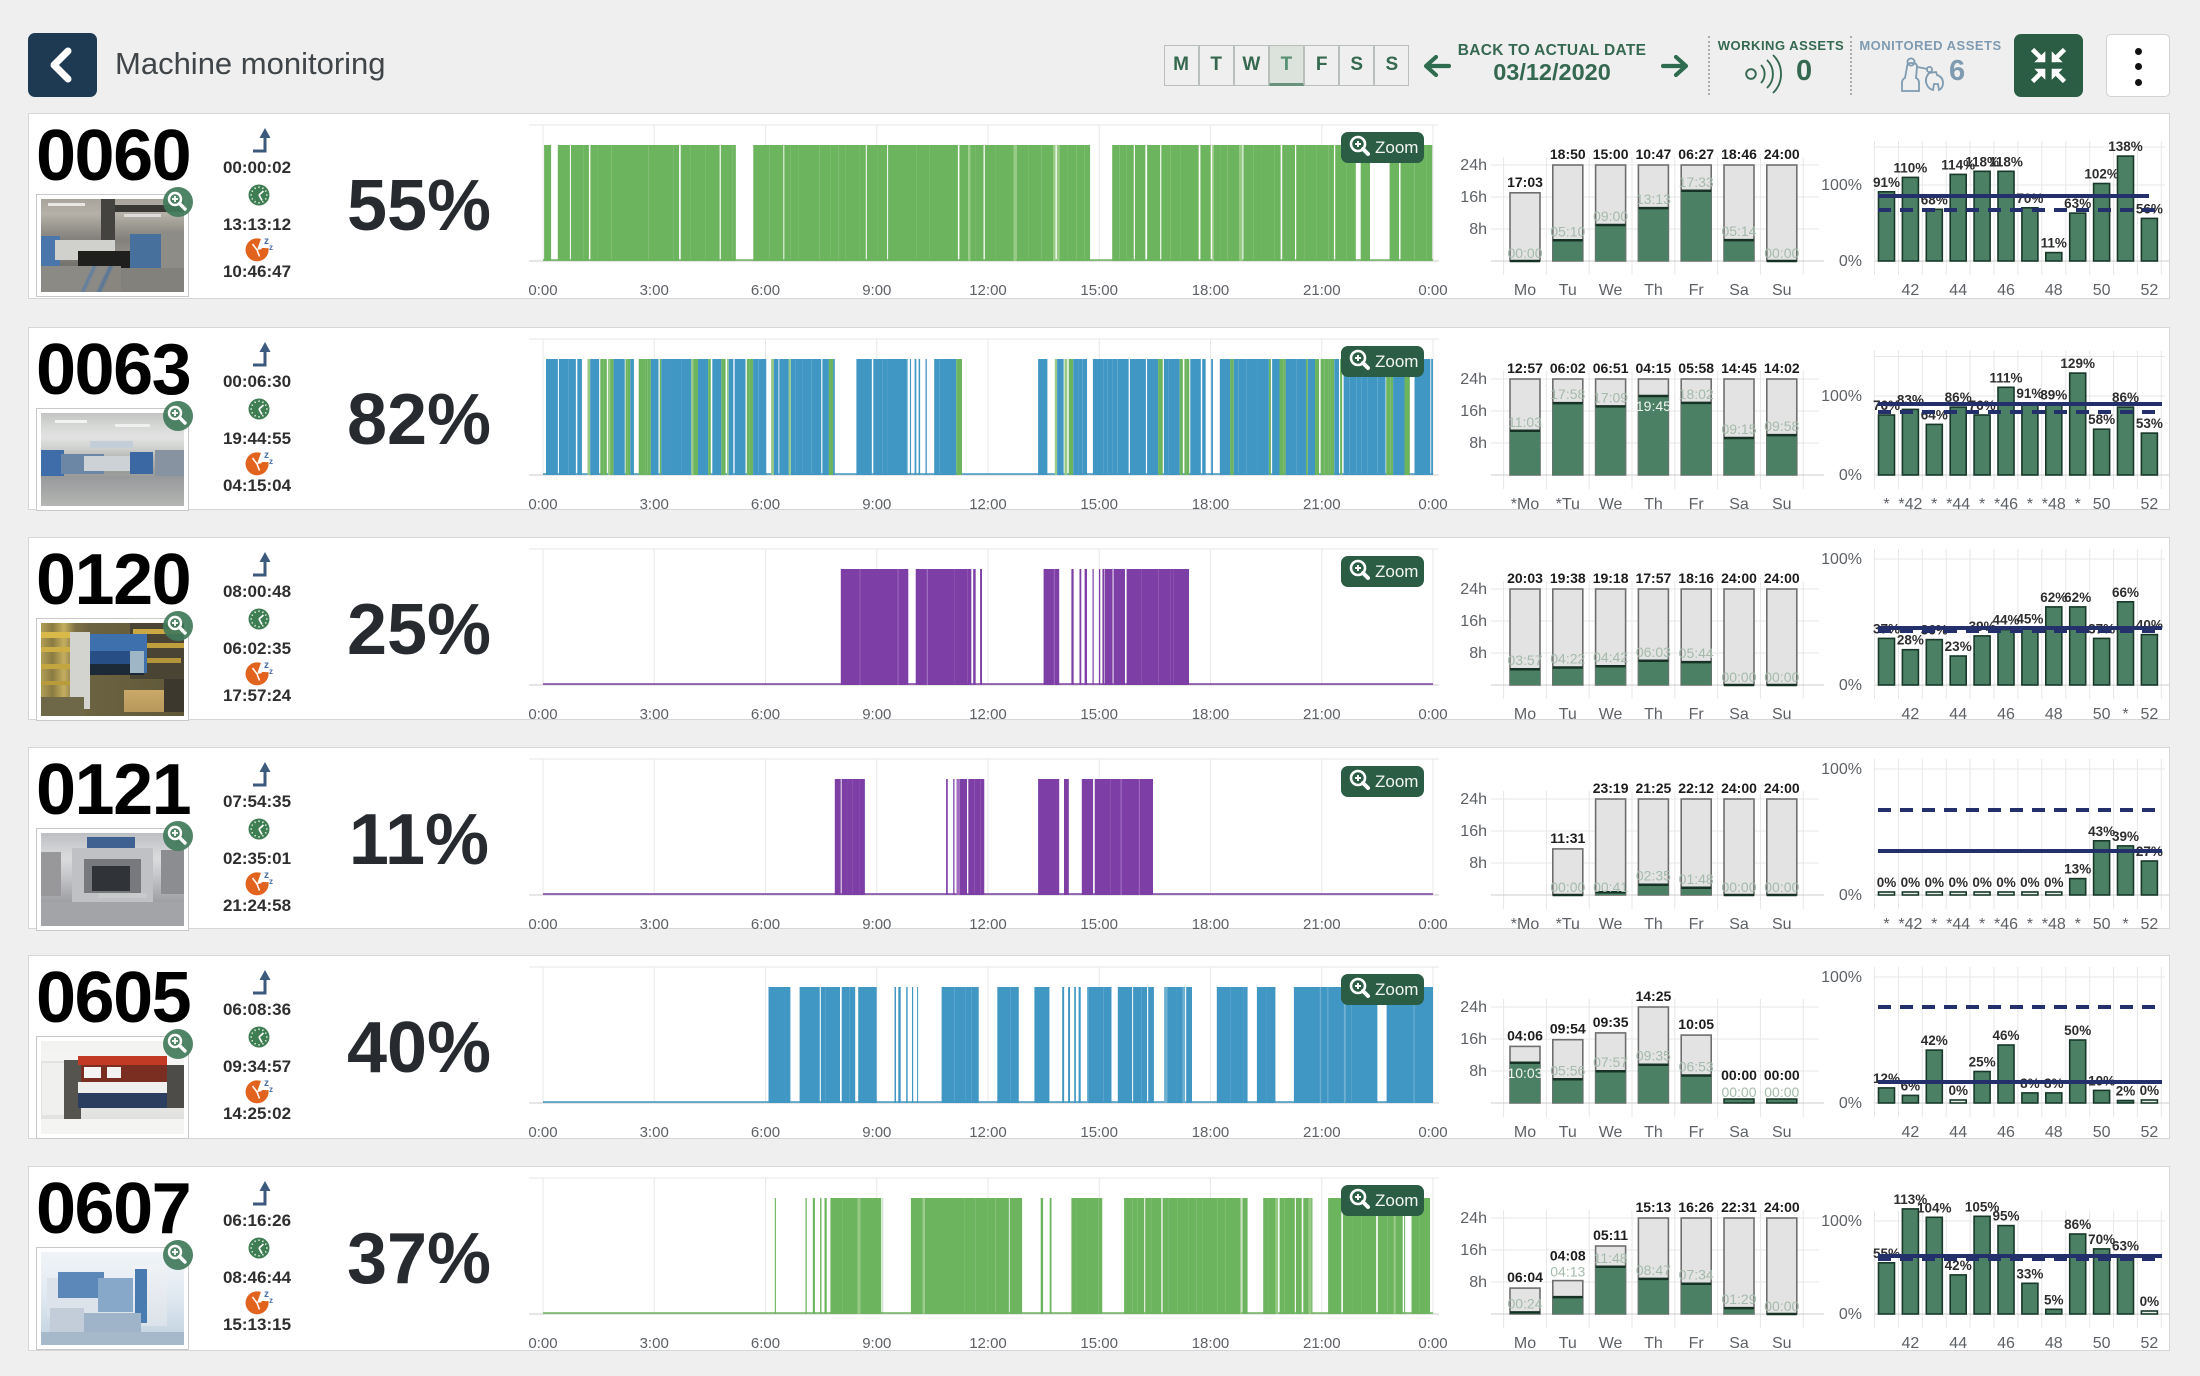  What do you see at coordinates (2126, 1091) in the screenshot?
I see `svg-text: 2%` at bounding box center [2126, 1091].